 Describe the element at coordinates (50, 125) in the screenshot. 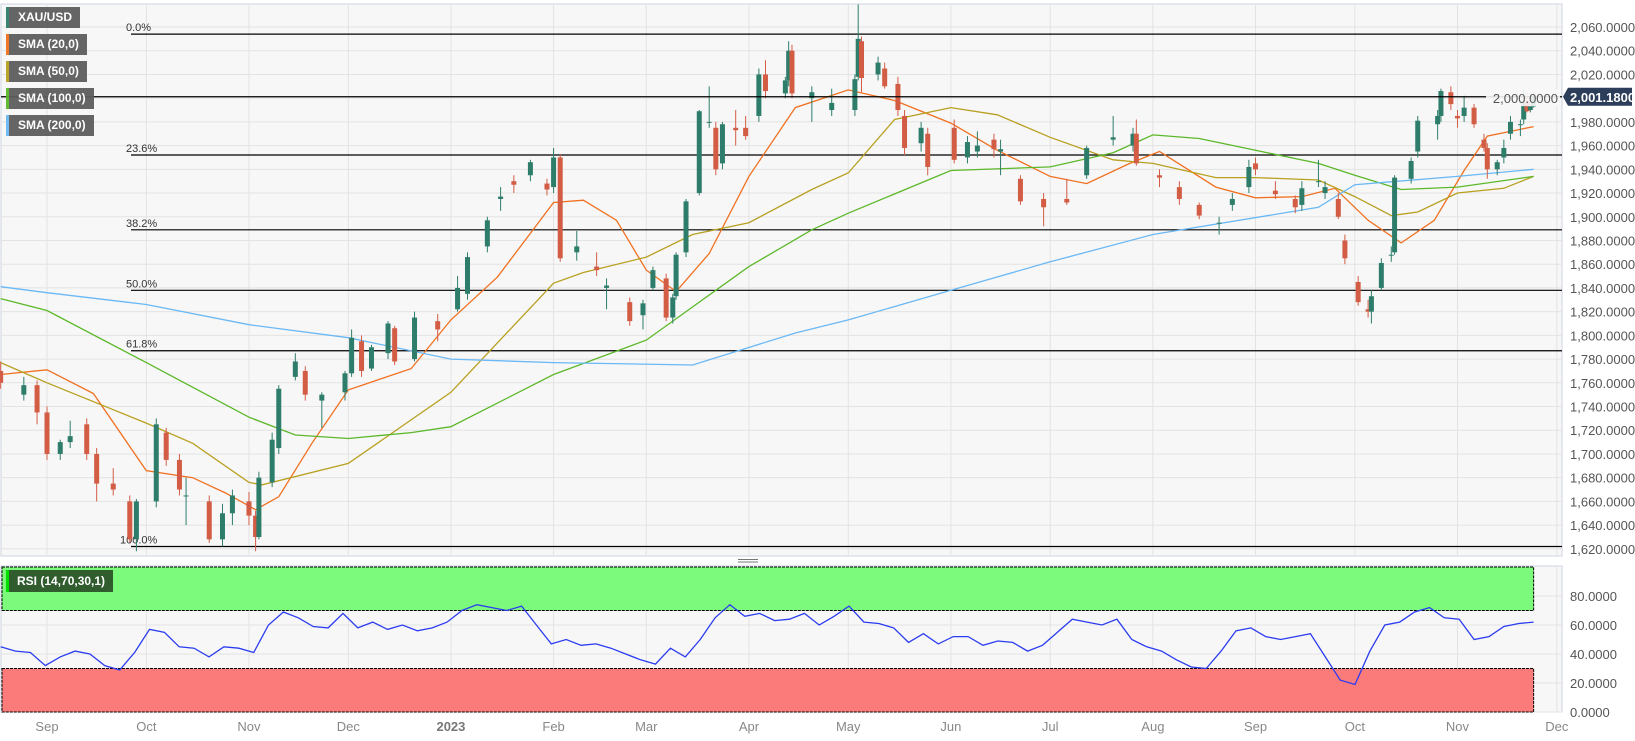

I see `legend-item-sma-200-0: SMA (200,0)` at that location.